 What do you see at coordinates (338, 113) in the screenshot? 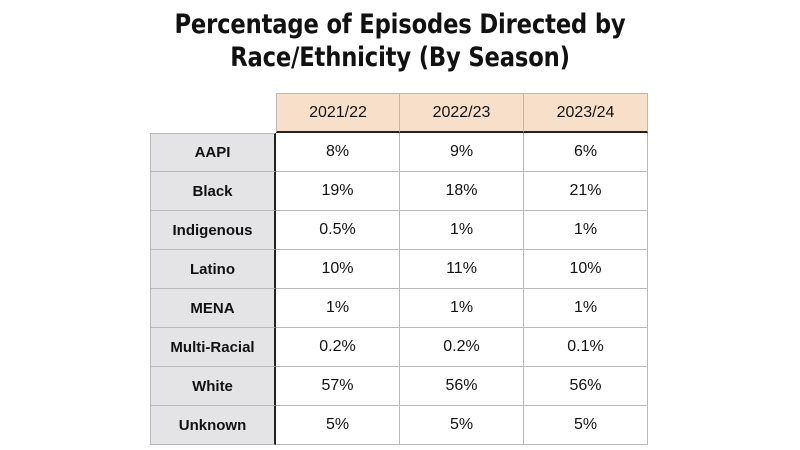
I see `column-header-1: 2021/22` at bounding box center [338, 113].